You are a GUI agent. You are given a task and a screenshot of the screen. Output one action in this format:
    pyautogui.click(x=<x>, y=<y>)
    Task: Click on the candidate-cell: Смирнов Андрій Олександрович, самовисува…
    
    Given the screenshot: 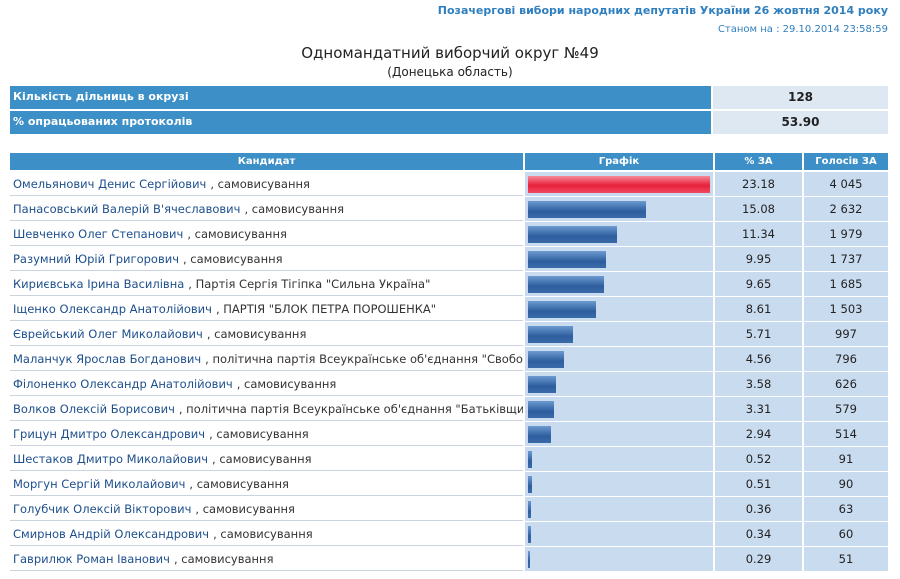 What is the action you would take?
    pyautogui.click(x=266, y=534)
    